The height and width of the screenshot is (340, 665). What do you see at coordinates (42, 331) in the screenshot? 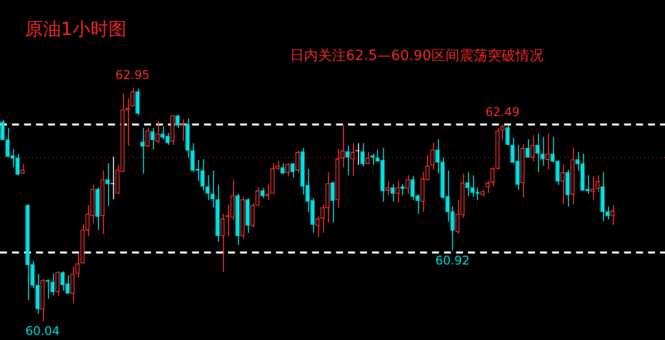
I see `annotation: 60.04` at bounding box center [42, 331].